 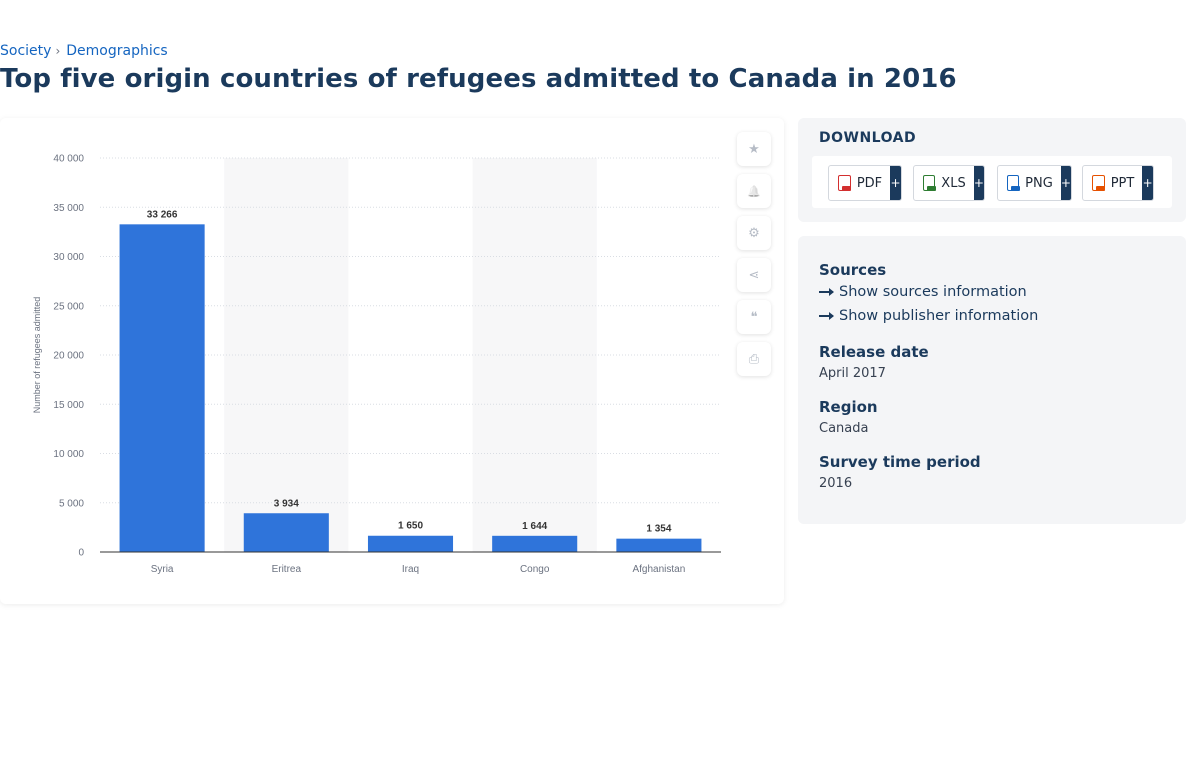 I want to click on download-pdf-button: PDF +, so click(x=865, y=183).